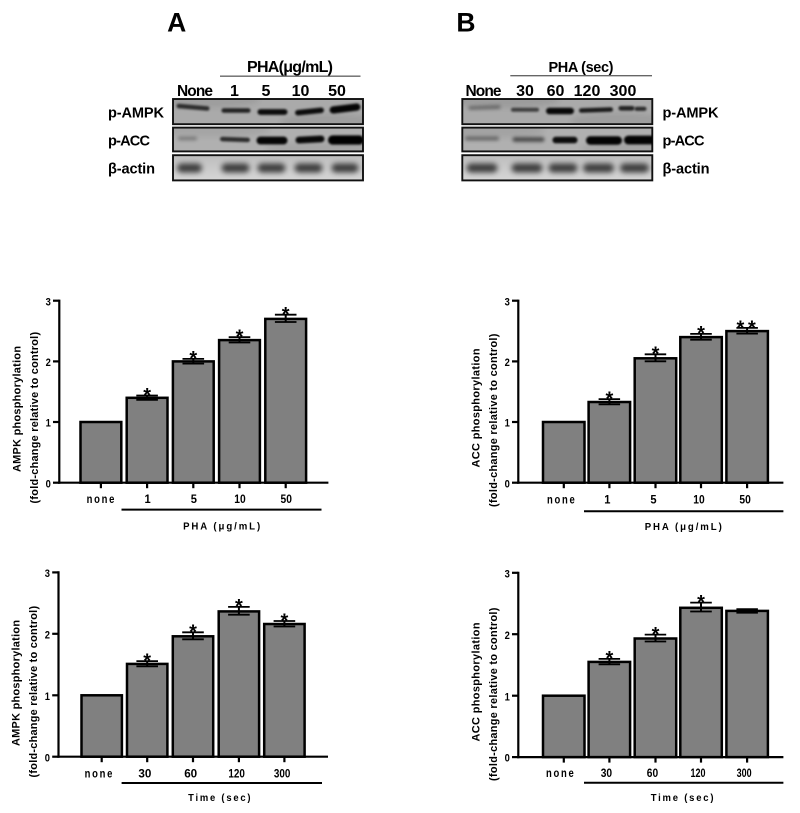 Image resolution: width=800 pixels, height=813 pixels. I want to click on svg-text: A, so click(176, 22).